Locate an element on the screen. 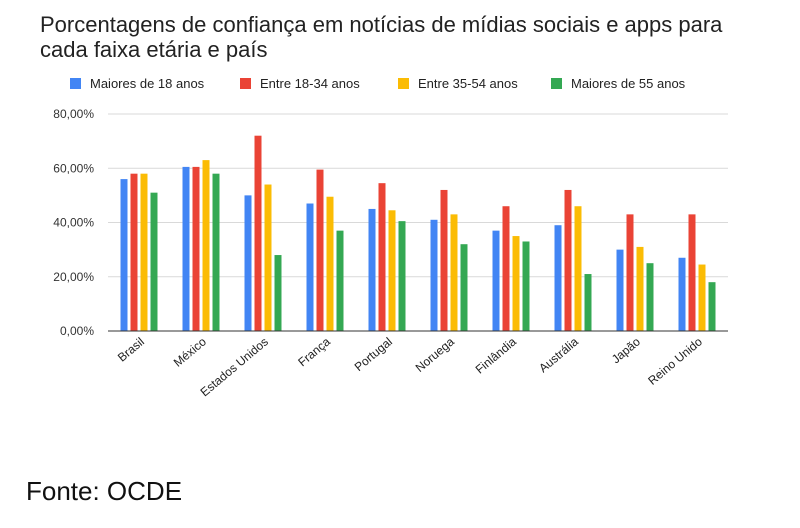 The width and height of the screenshot is (800, 528). legend-item: Maiores de 55 anos is located at coordinates (618, 83).